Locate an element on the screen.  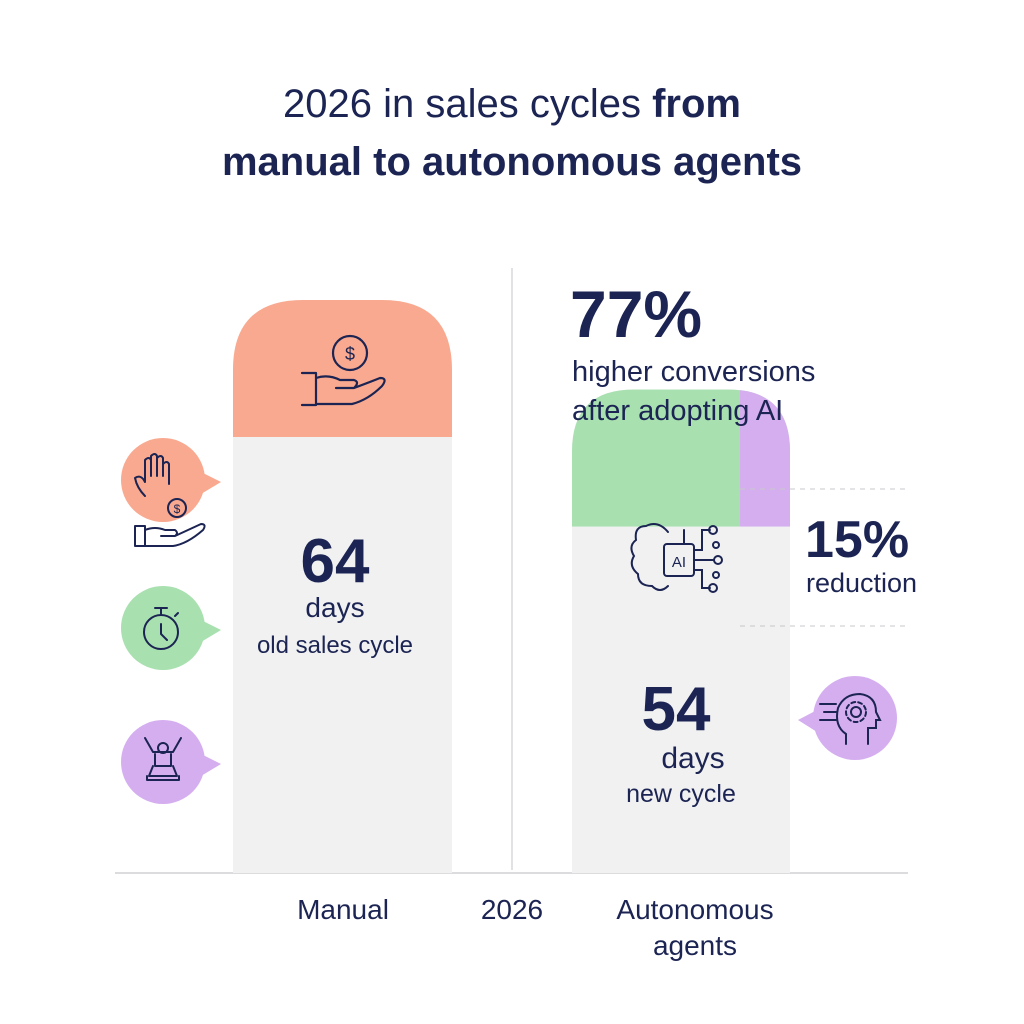
conversions-line-1: higher conversions is located at coordinates (694, 372).